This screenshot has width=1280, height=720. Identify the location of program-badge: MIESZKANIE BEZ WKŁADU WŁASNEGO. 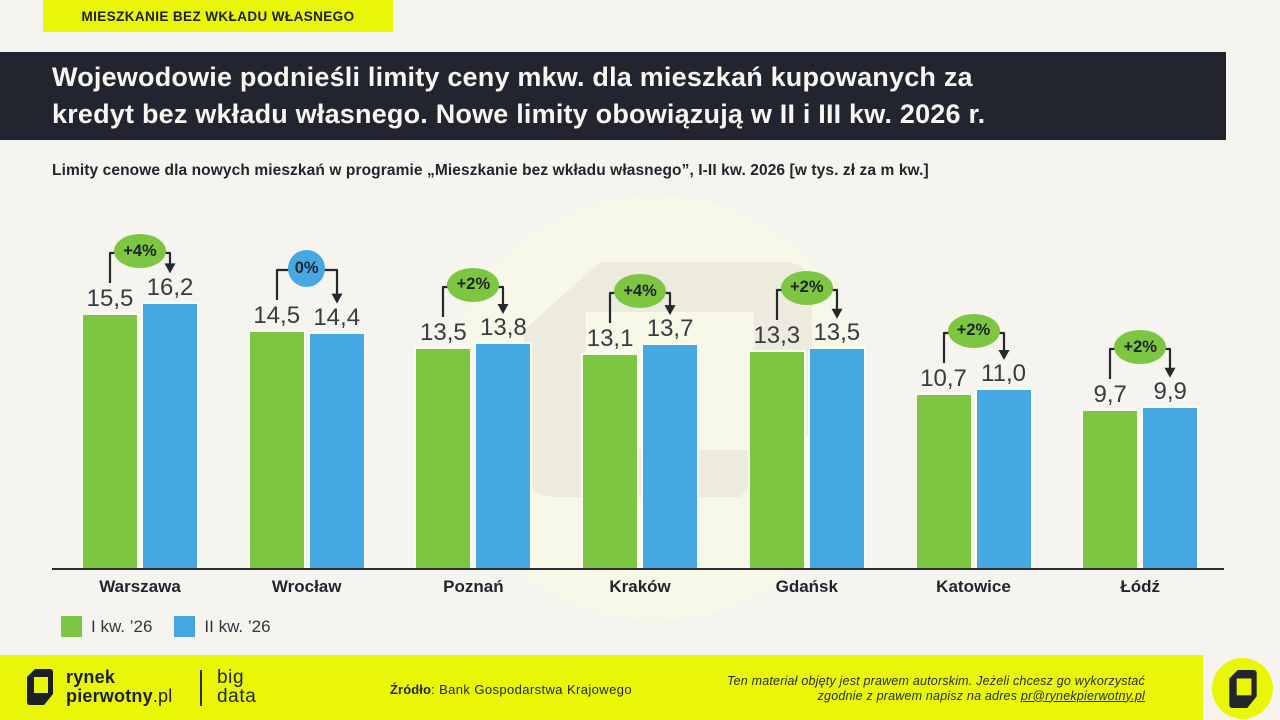
(218, 16).